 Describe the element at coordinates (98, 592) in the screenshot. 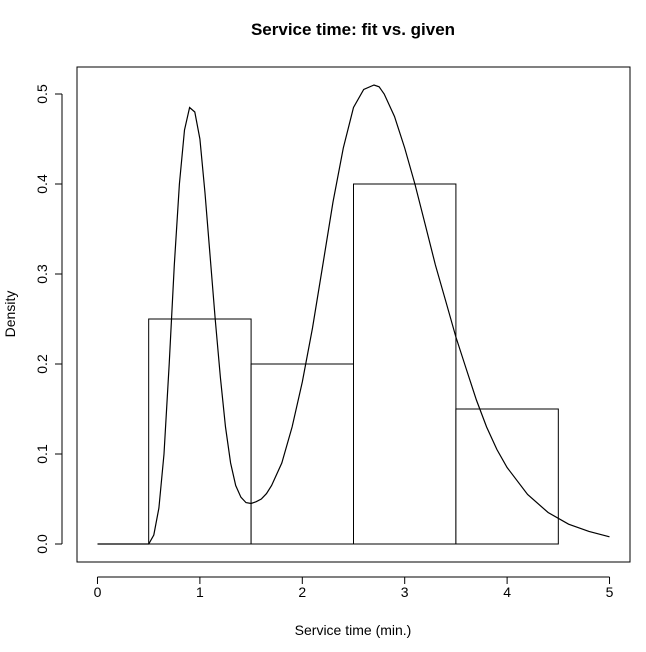

I see `x-tick-label: 0` at that location.